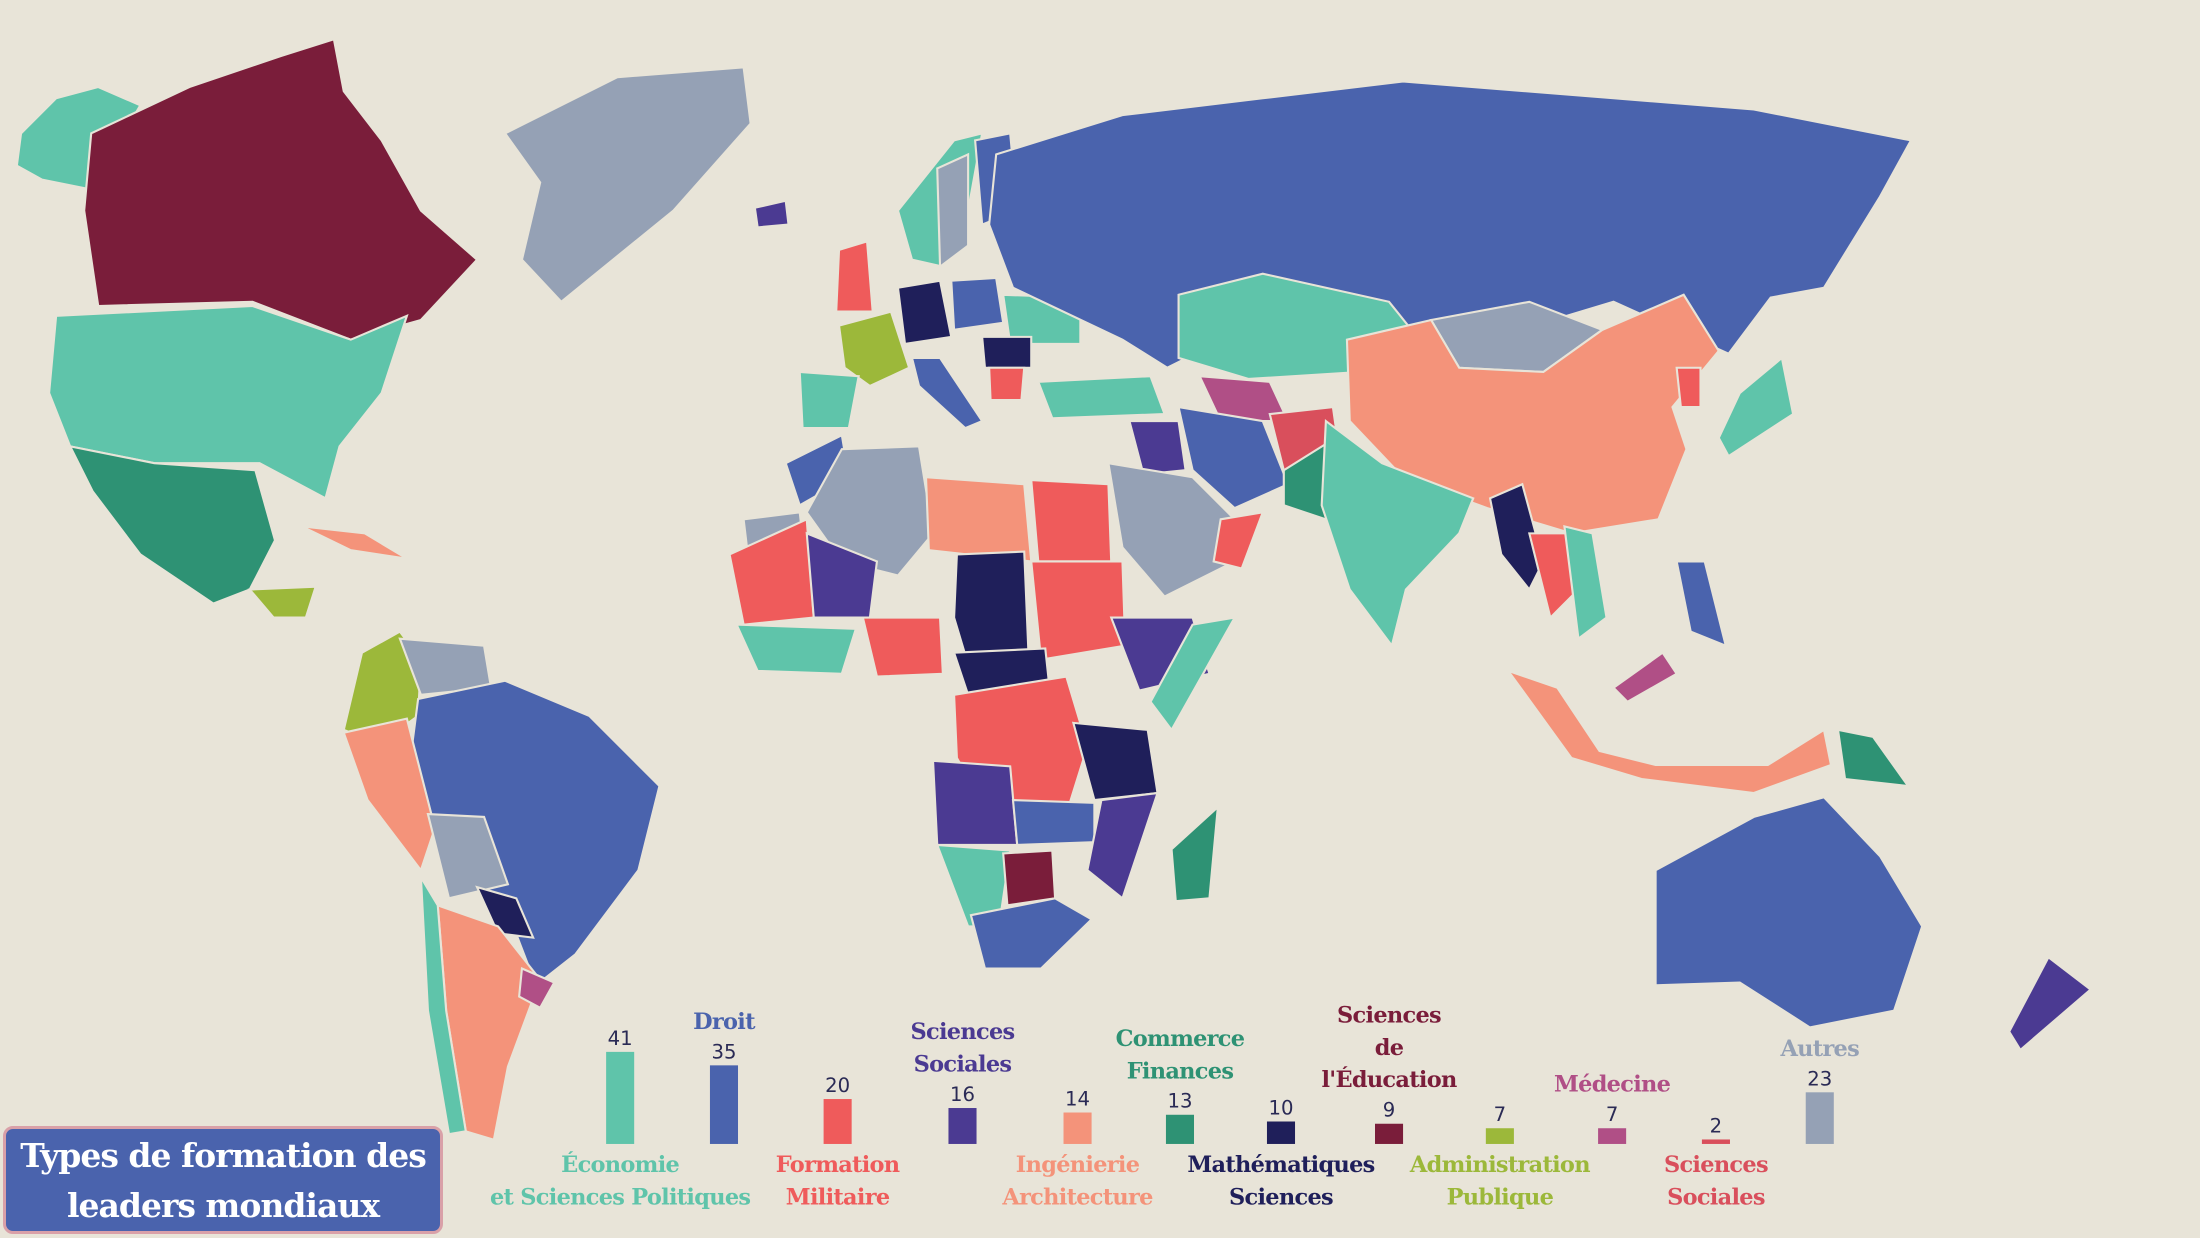 The height and width of the screenshot is (1238, 2200). Describe the element at coordinates (505, 912) in the screenshot. I see `country-paraguay` at that location.